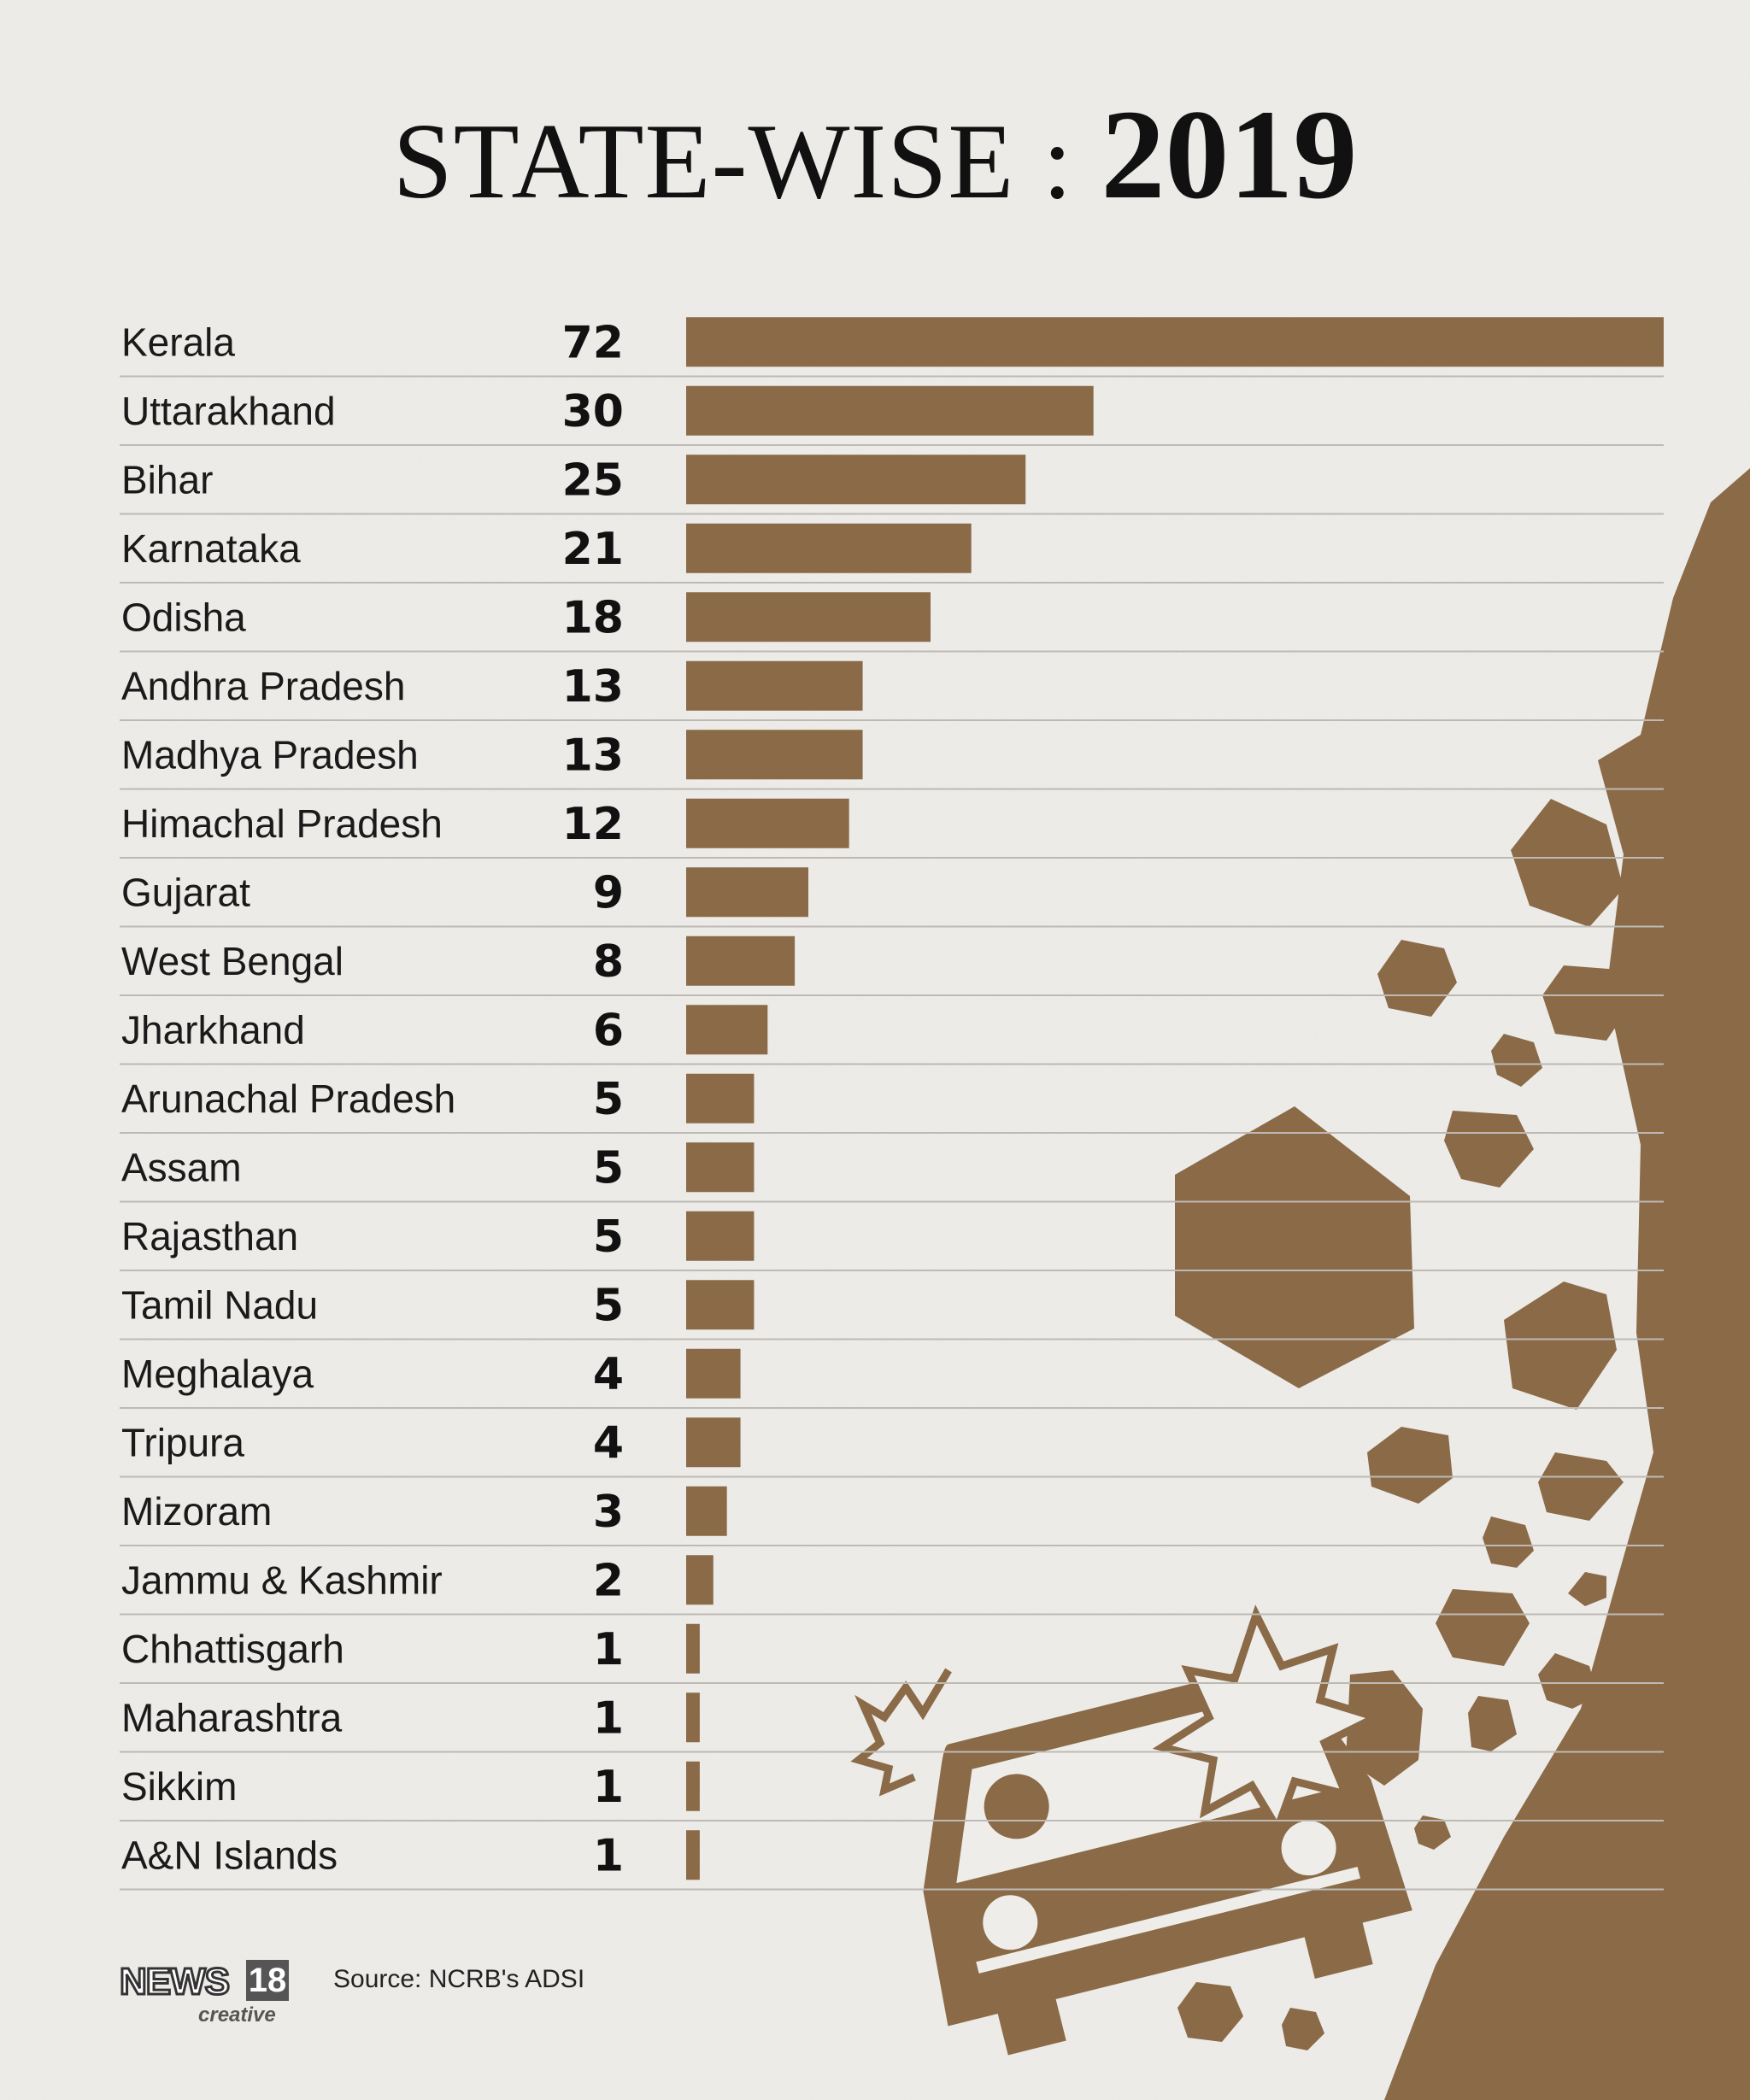 The height and width of the screenshot is (2100, 1750). What do you see at coordinates (167, 479) in the screenshot?
I see `category-label: Bihar` at bounding box center [167, 479].